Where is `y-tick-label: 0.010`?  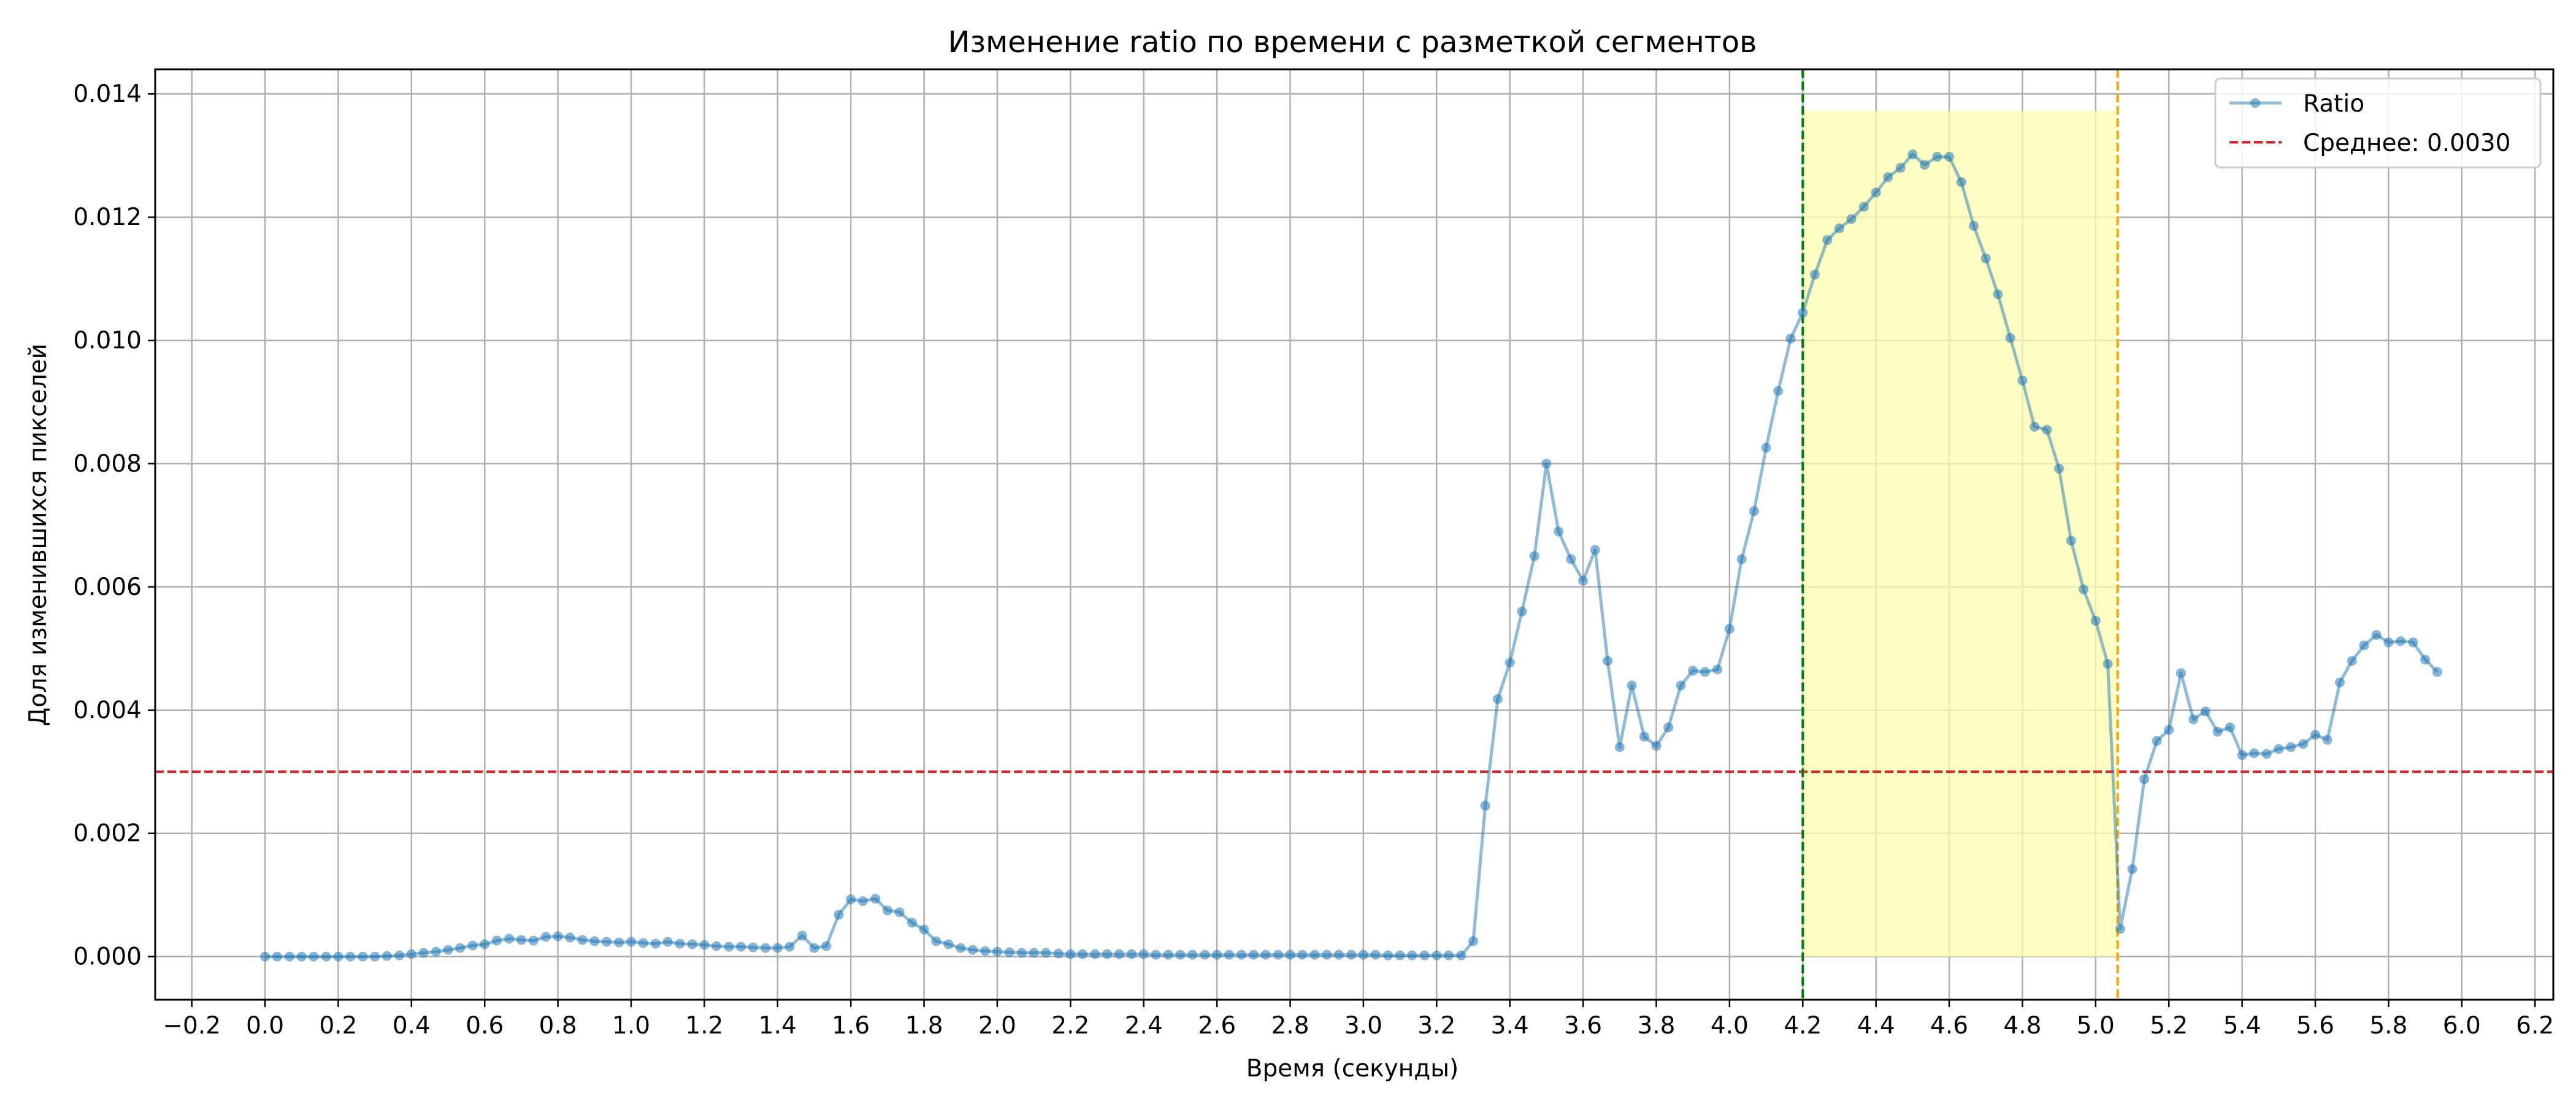 y-tick-label: 0.010 is located at coordinates (107, 341).